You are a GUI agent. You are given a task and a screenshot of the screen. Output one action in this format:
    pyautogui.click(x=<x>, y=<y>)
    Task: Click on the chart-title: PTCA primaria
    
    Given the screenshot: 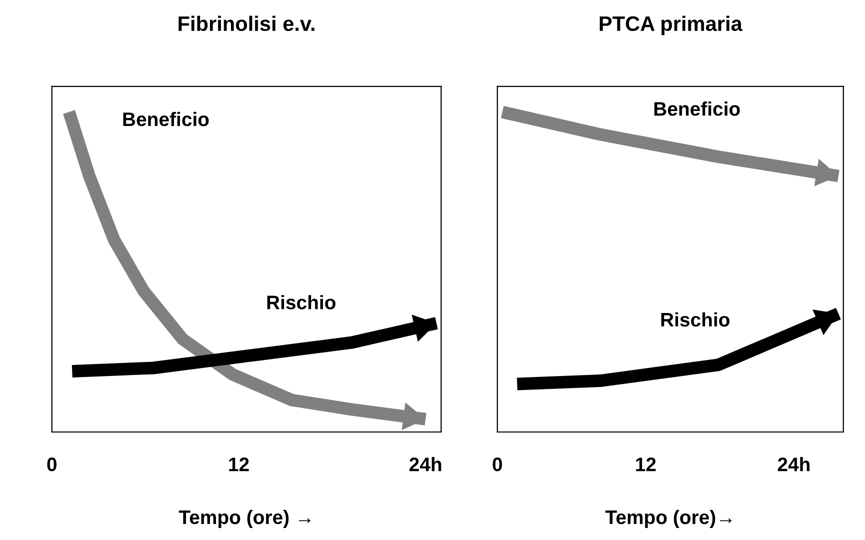 What is the action you would take?
    pyautogui.click(x=671, y=26)
    